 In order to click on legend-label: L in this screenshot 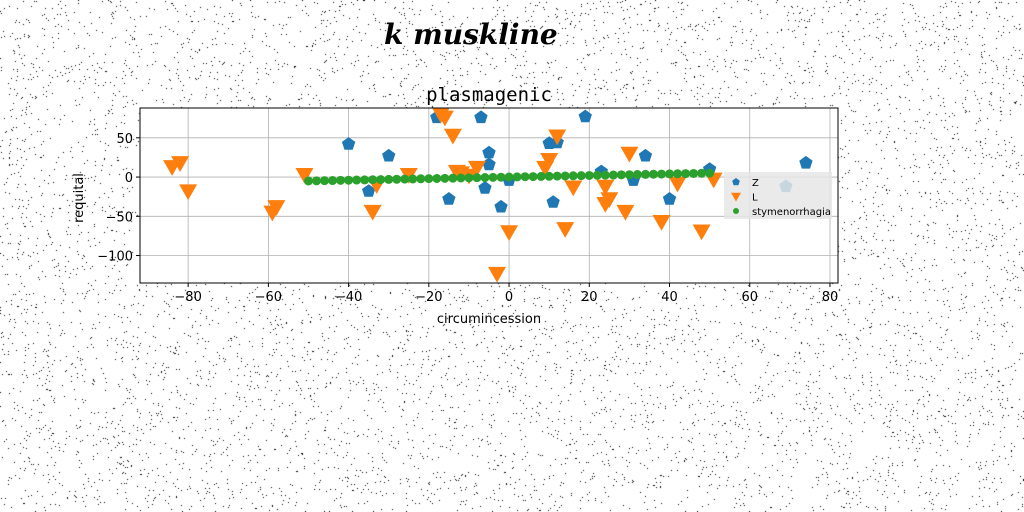, I will do `click(755, 198)`.